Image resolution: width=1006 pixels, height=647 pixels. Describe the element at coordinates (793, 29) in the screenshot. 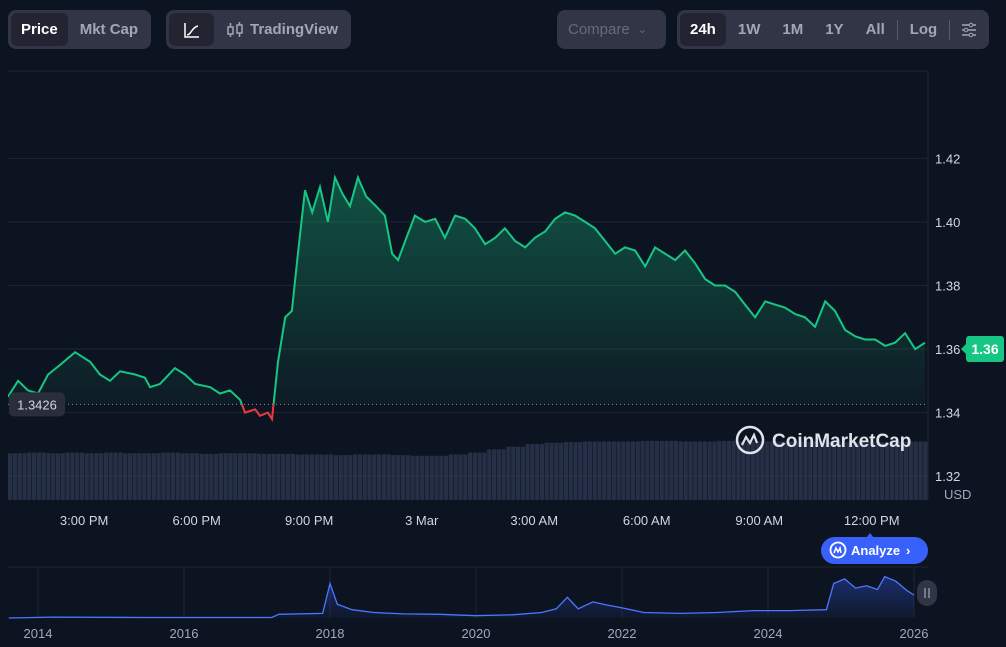

I see `range-1m: 1M` at that location.